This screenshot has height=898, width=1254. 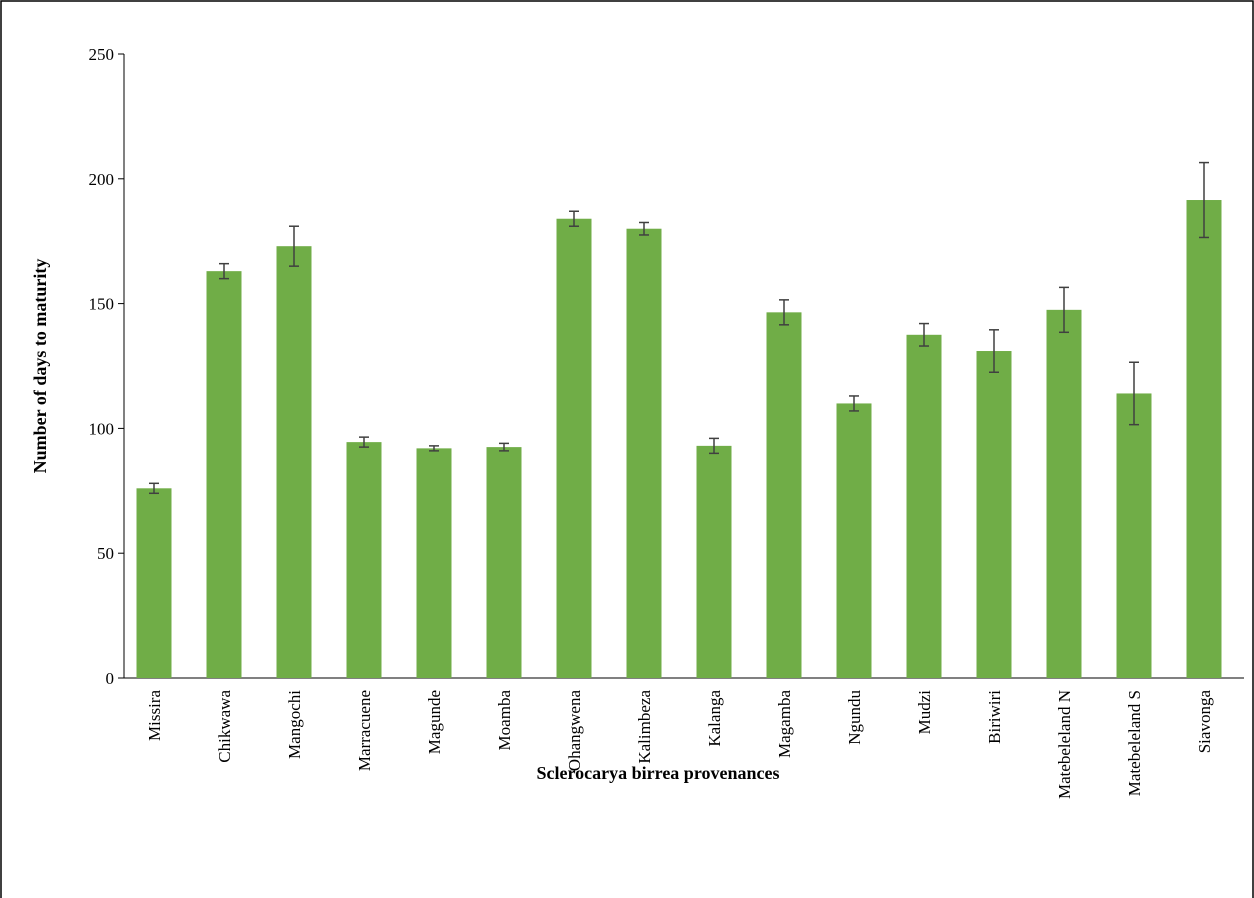 What do you see at coordinates (102, 304) in the screenshot?
I see `y-tick-label: 150` at bounding box center [102, 304].